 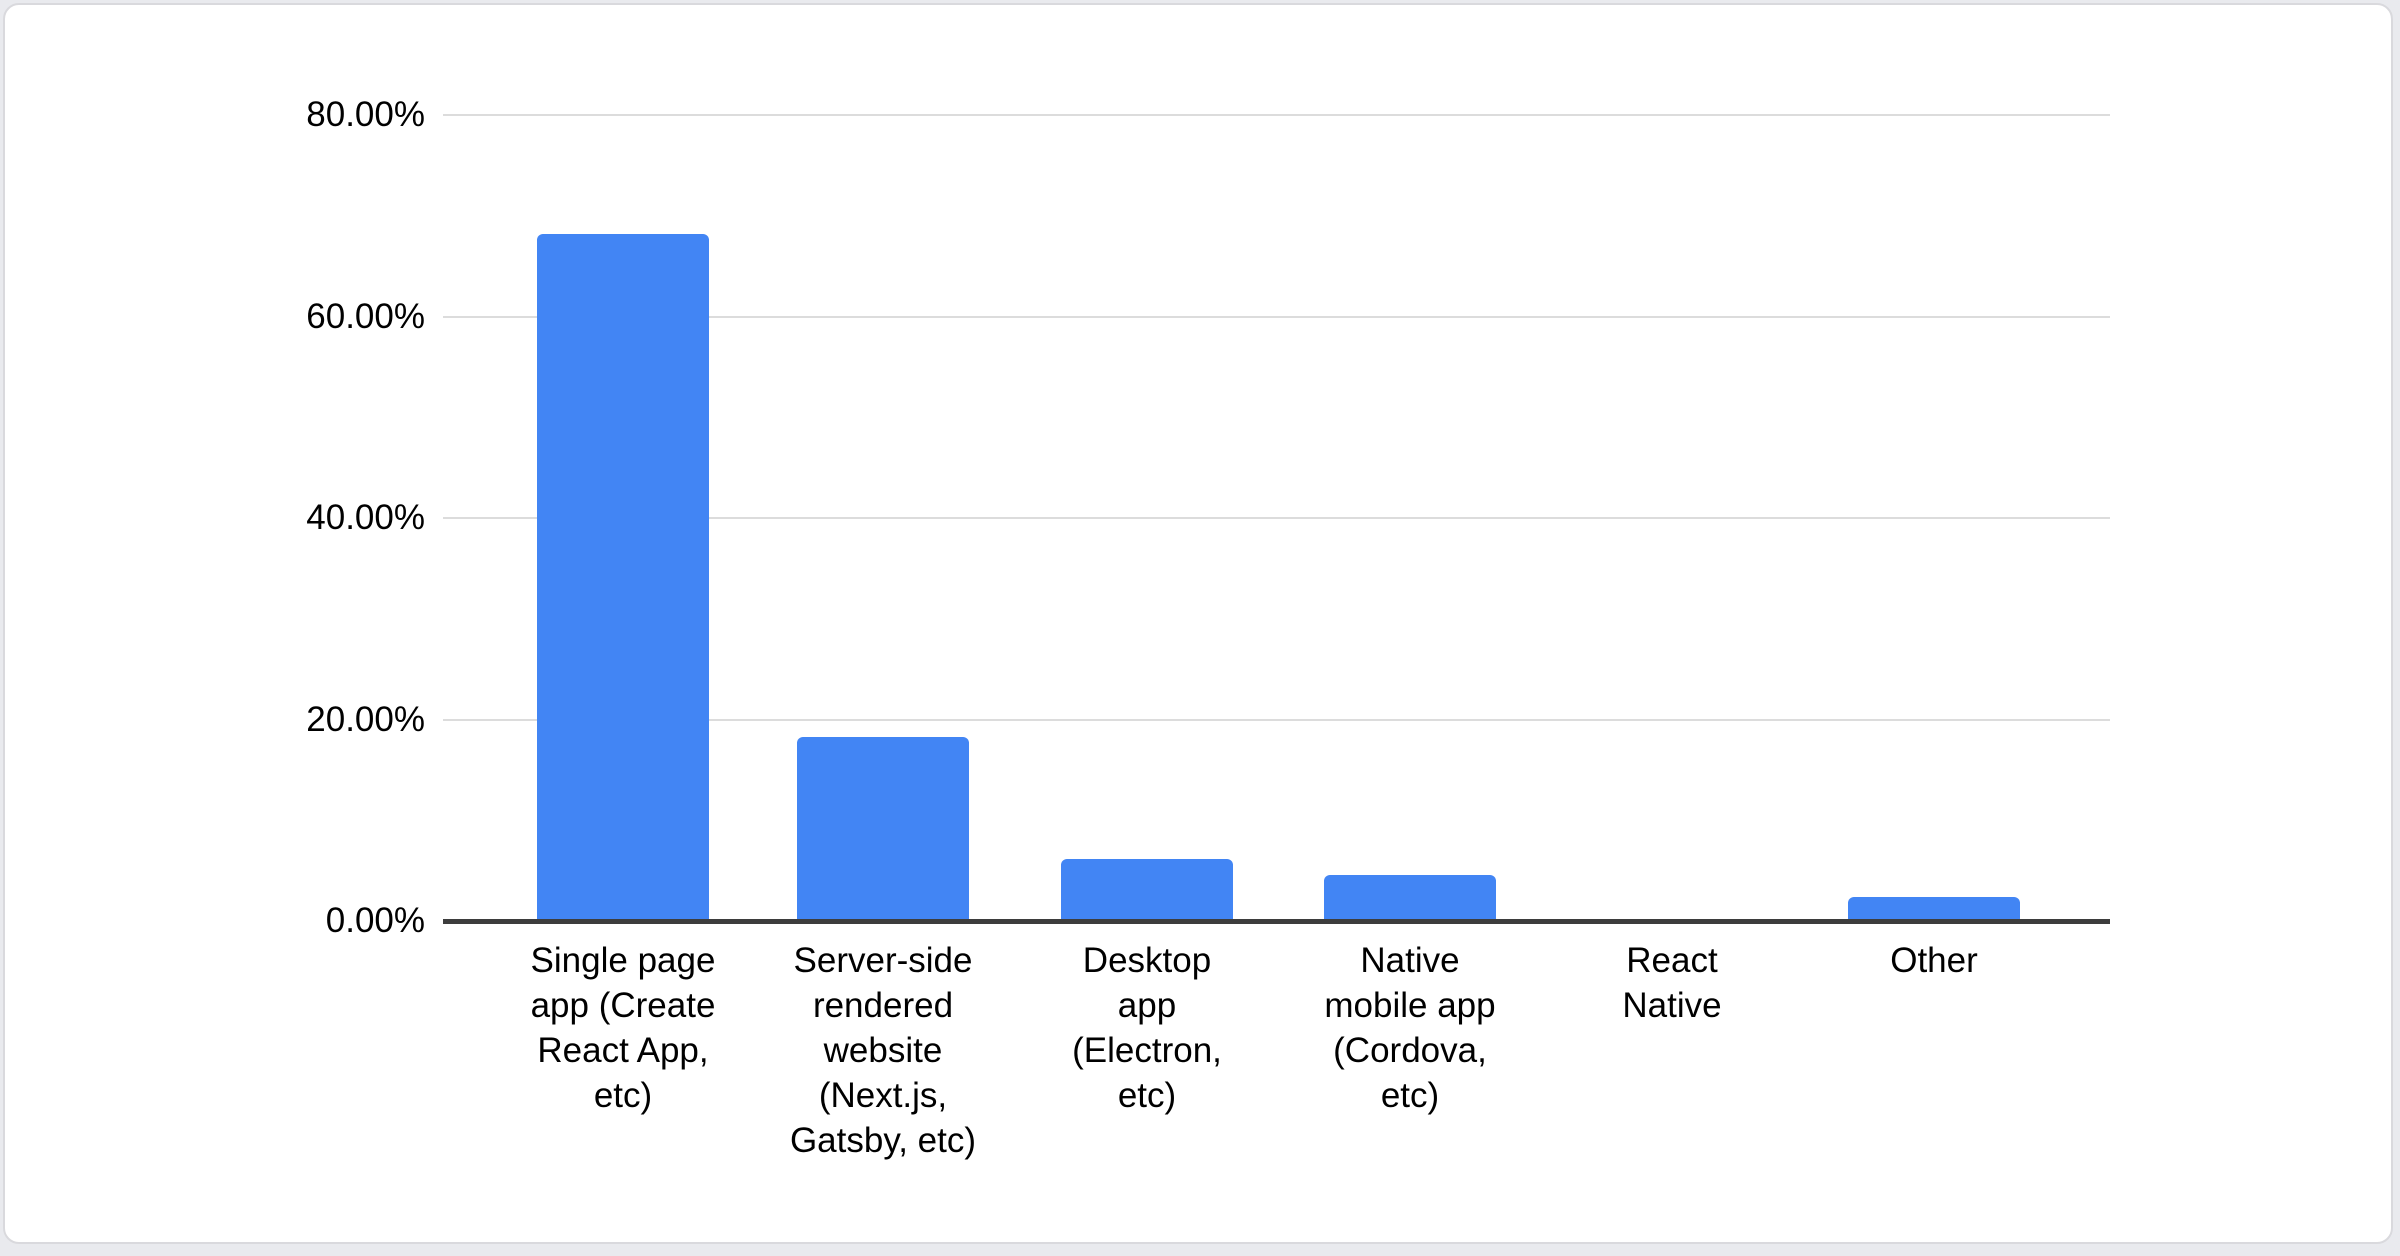 What do you see at coordinates (1147, 1028) in the screenshot?
I see `x-axis-label: Desktop app (Electron, etc)` at bounding box center [1147, 1028].